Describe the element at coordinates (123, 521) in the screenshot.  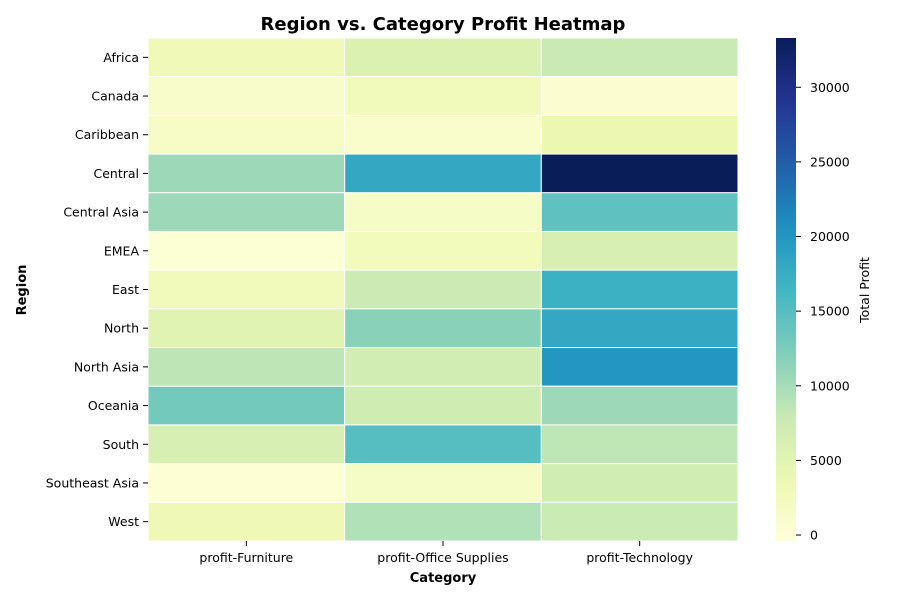
I see `y-tick-label: West` at that location.